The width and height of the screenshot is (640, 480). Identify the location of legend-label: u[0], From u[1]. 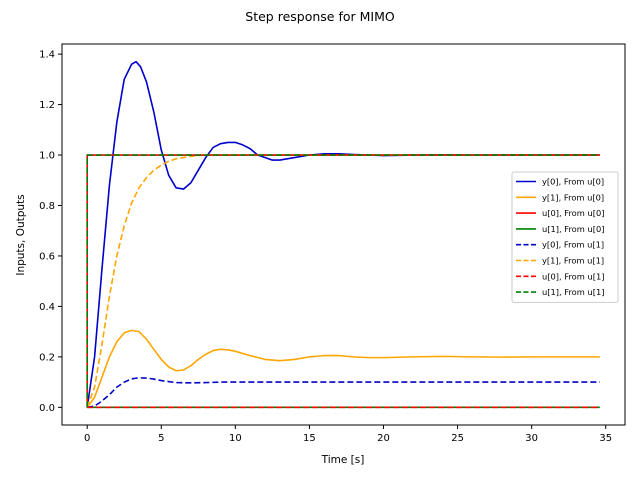
(573, 276).